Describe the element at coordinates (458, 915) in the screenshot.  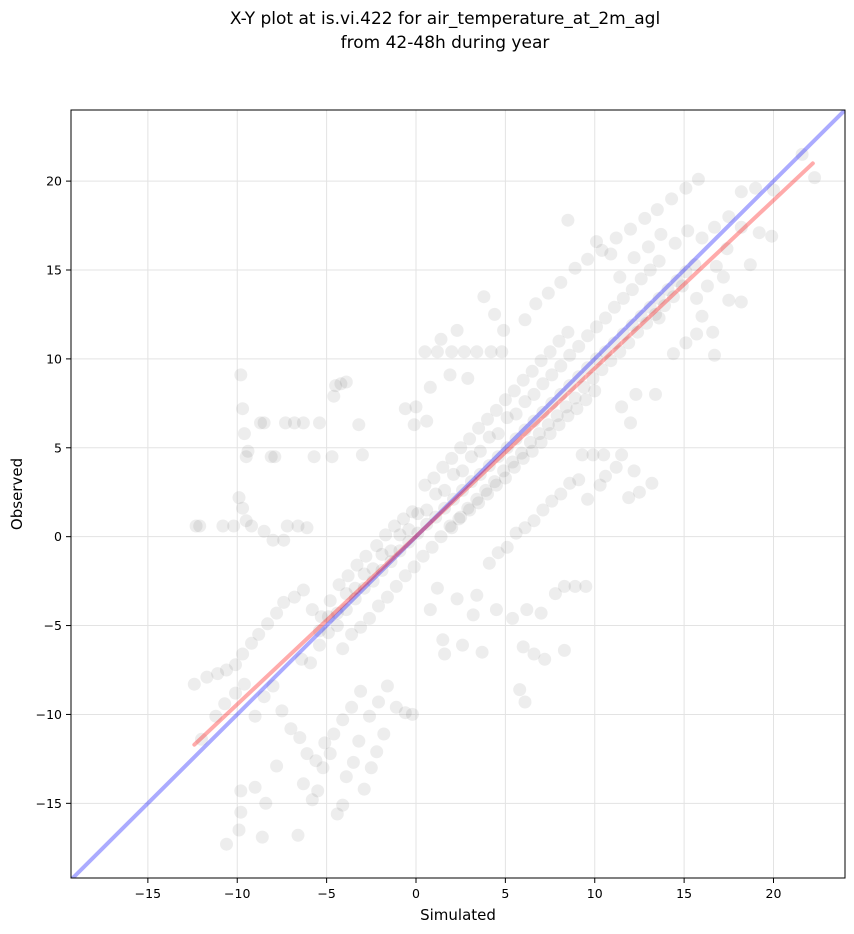
I see `x-axis-label: Simulated` at that location.